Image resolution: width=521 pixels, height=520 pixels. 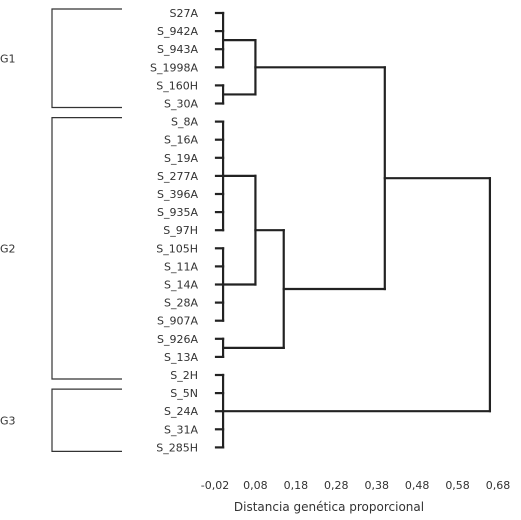 I want to click on leaf-label: S_28A, so click(x=181, y=303).